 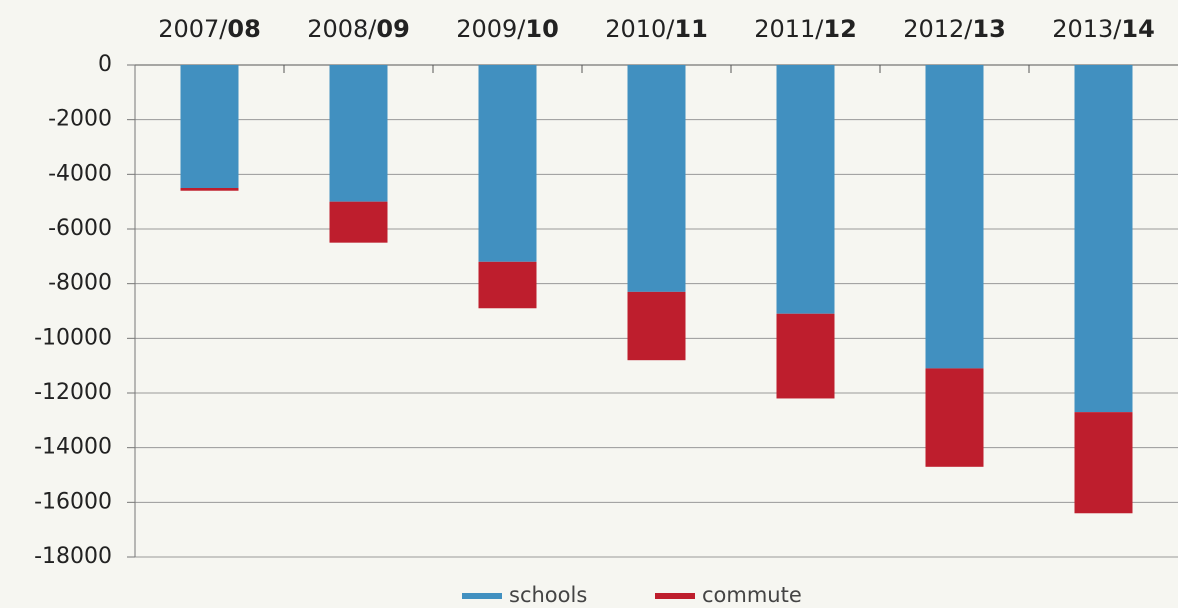 What do you see at coordinates (491, 29) in the screenshot?
I see `label-part: 2009/` at bounding box center [491, 29].